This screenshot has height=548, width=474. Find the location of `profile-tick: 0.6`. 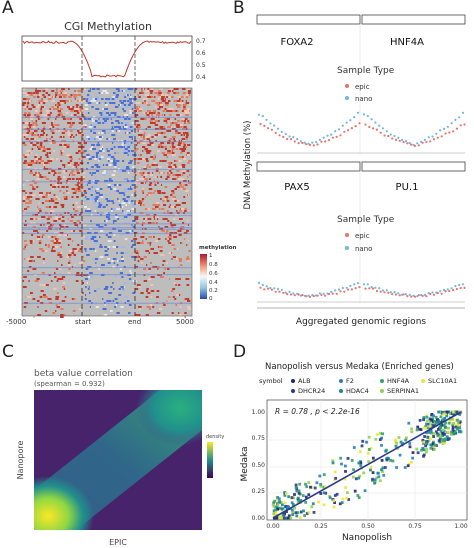

profile-tick: 0.6 is located at coordinates (201, 53).